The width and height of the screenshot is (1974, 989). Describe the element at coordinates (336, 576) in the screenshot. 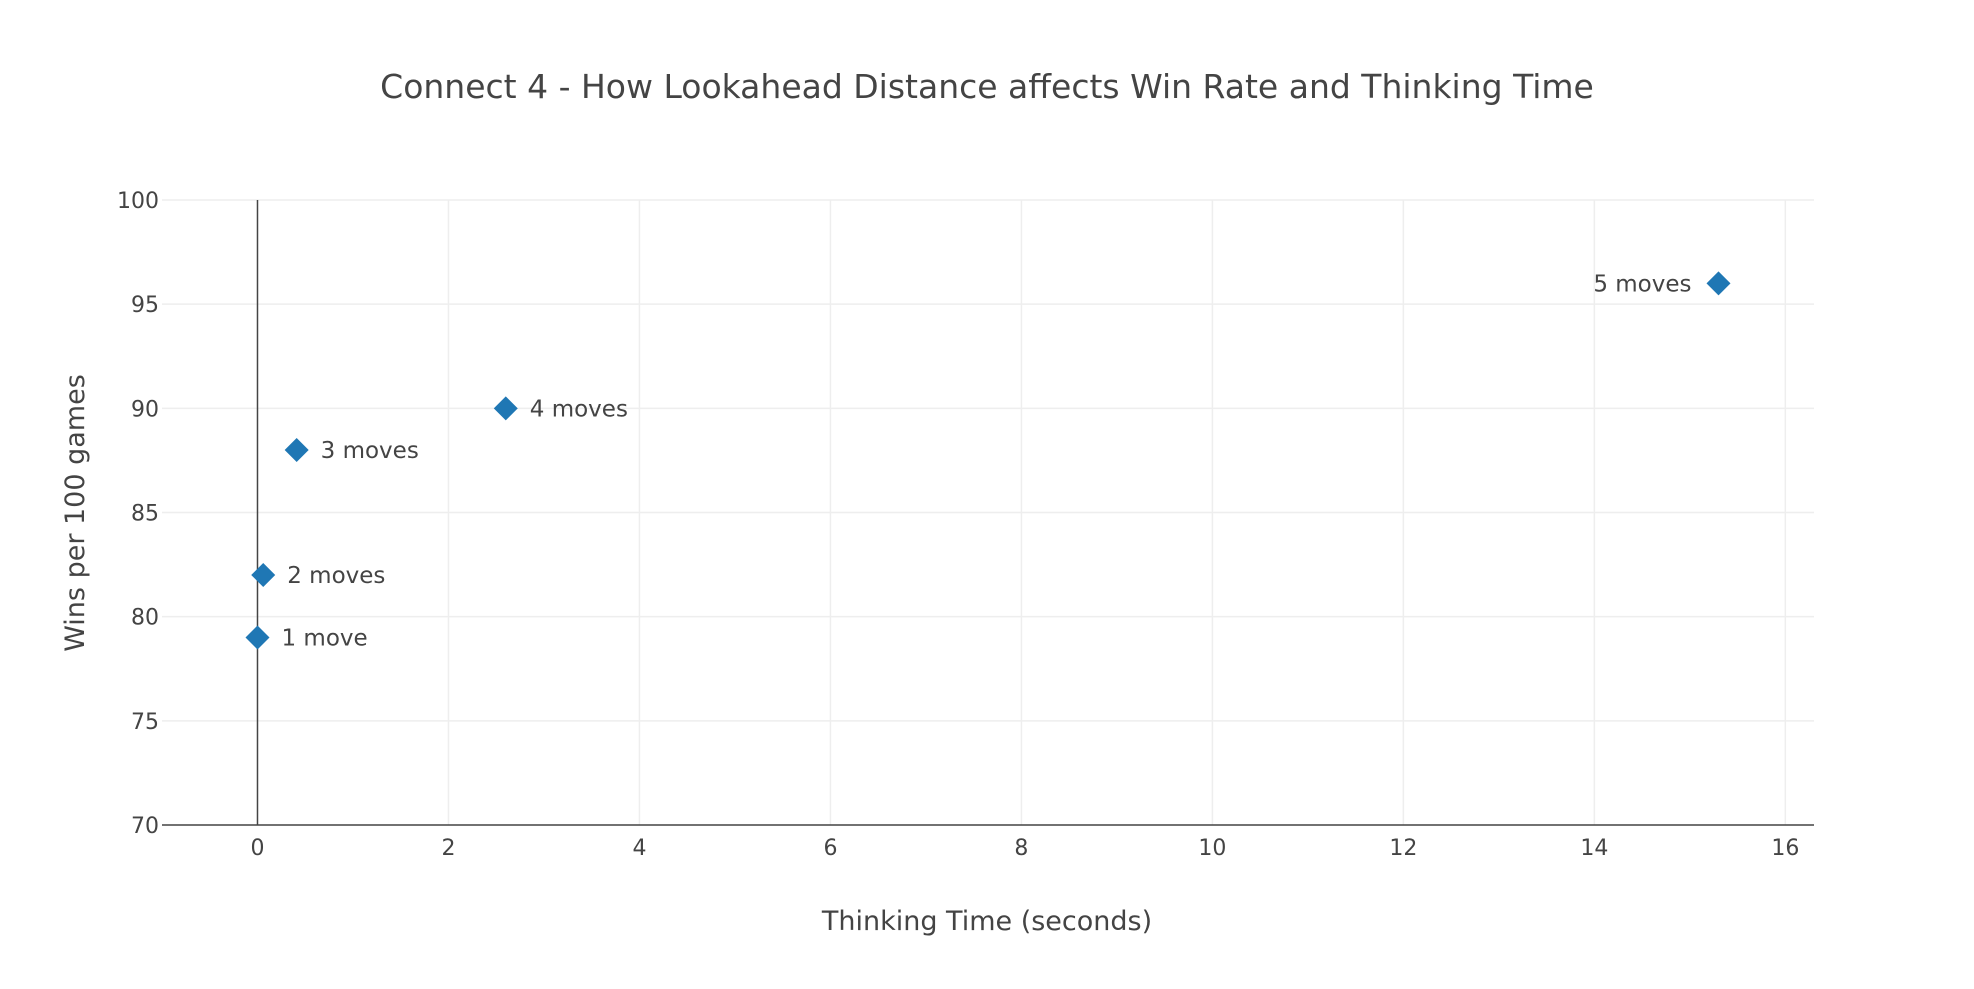

I see `data-point-label: 2 moves` at that location.